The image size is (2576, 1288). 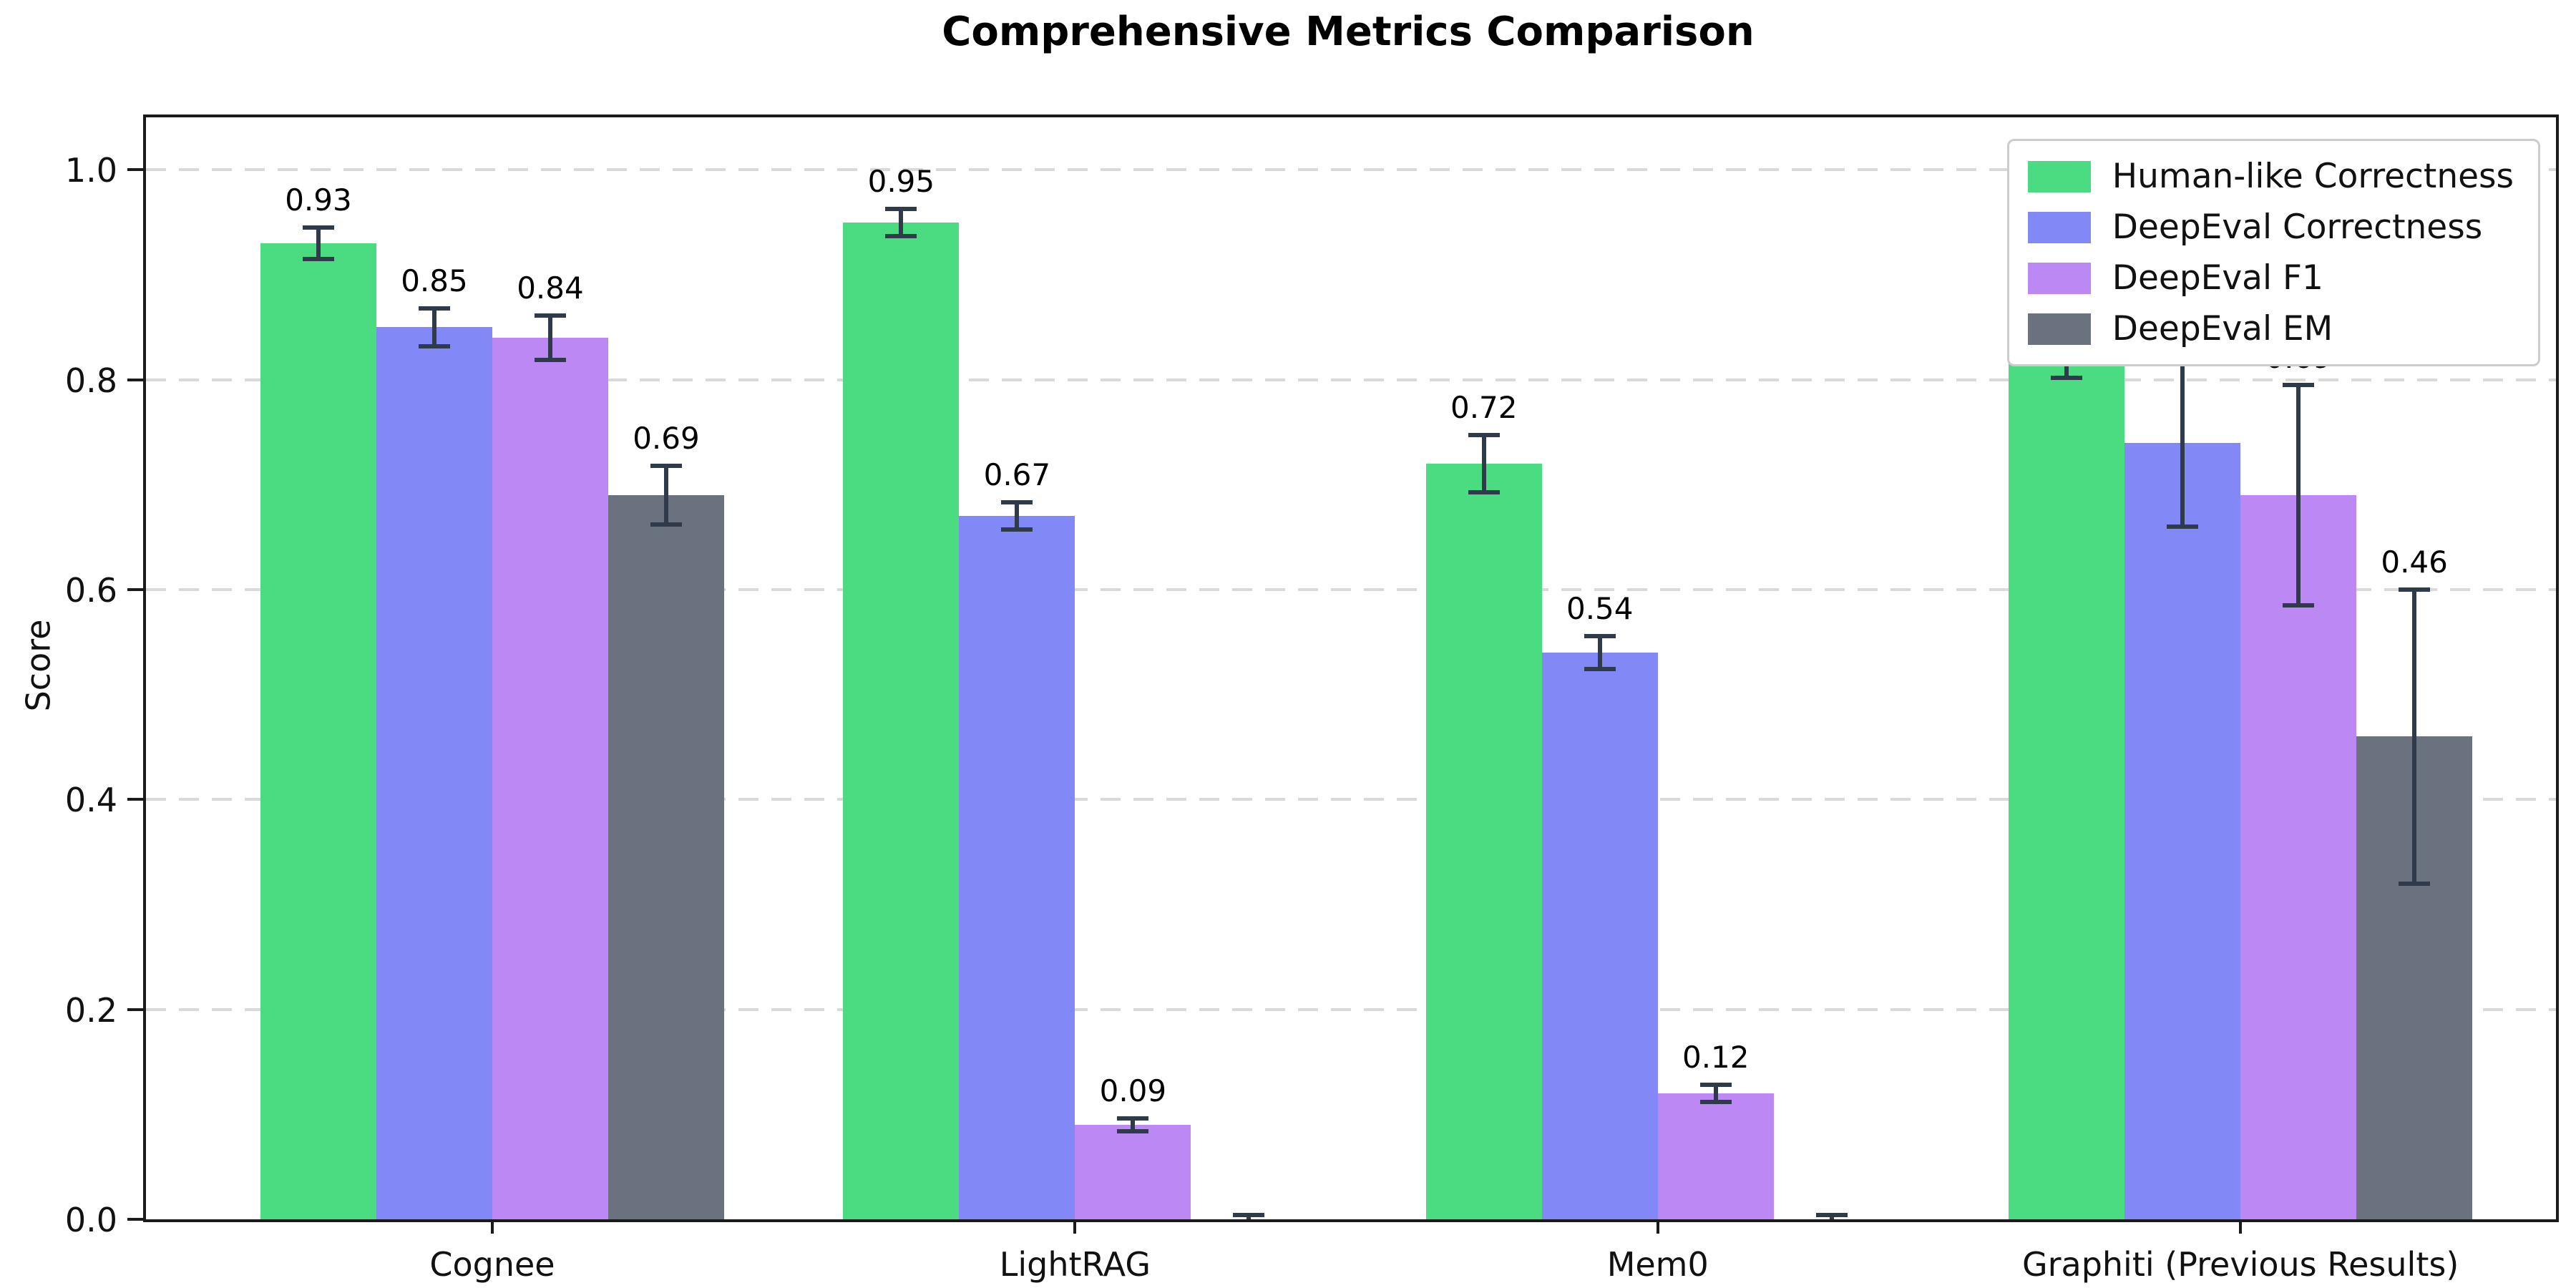 What do you see at coordinates (1715, 1156) in the screenshot?
I see `bar-deepeval-f1-mem0` at bounding box center [1715, 1156].